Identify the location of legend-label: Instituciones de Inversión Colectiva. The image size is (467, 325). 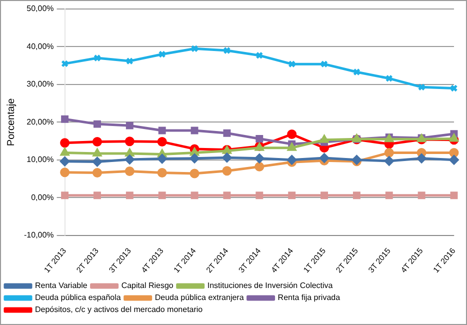
(270, 285).